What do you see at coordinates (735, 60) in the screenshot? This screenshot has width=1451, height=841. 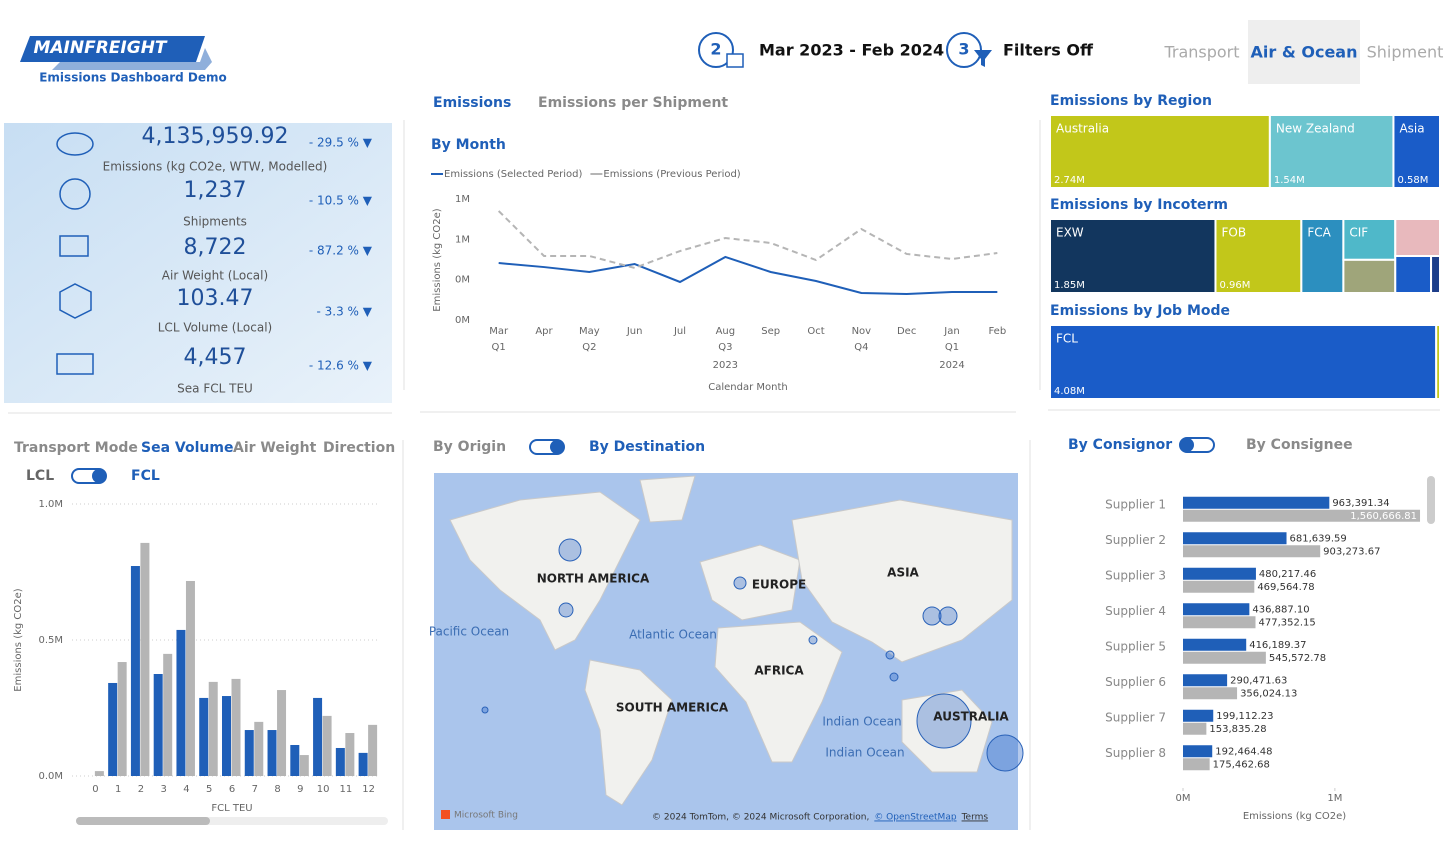 I see `calendar-icon` at bounding box center [735, 60].